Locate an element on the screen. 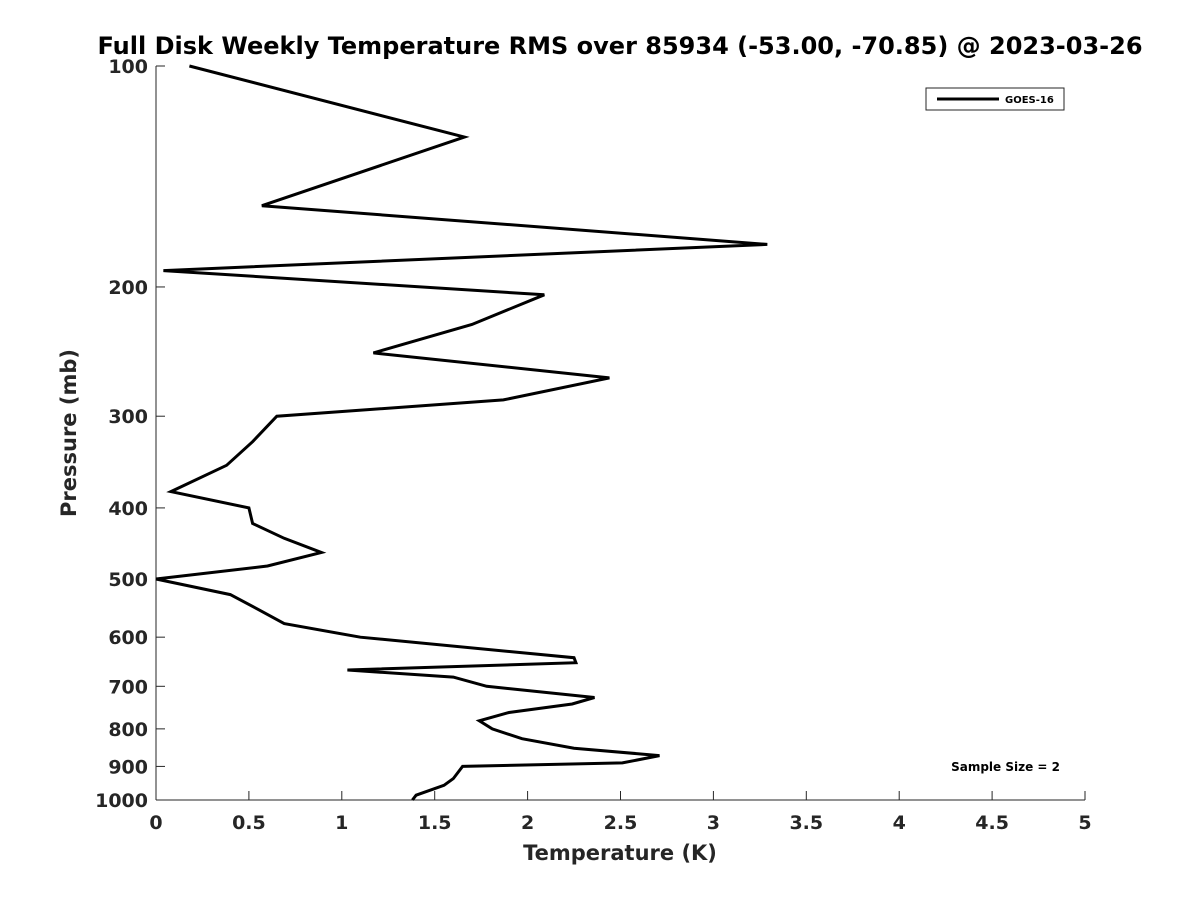  x-tick-label: 4.5 is located at coordinates (992, 823).